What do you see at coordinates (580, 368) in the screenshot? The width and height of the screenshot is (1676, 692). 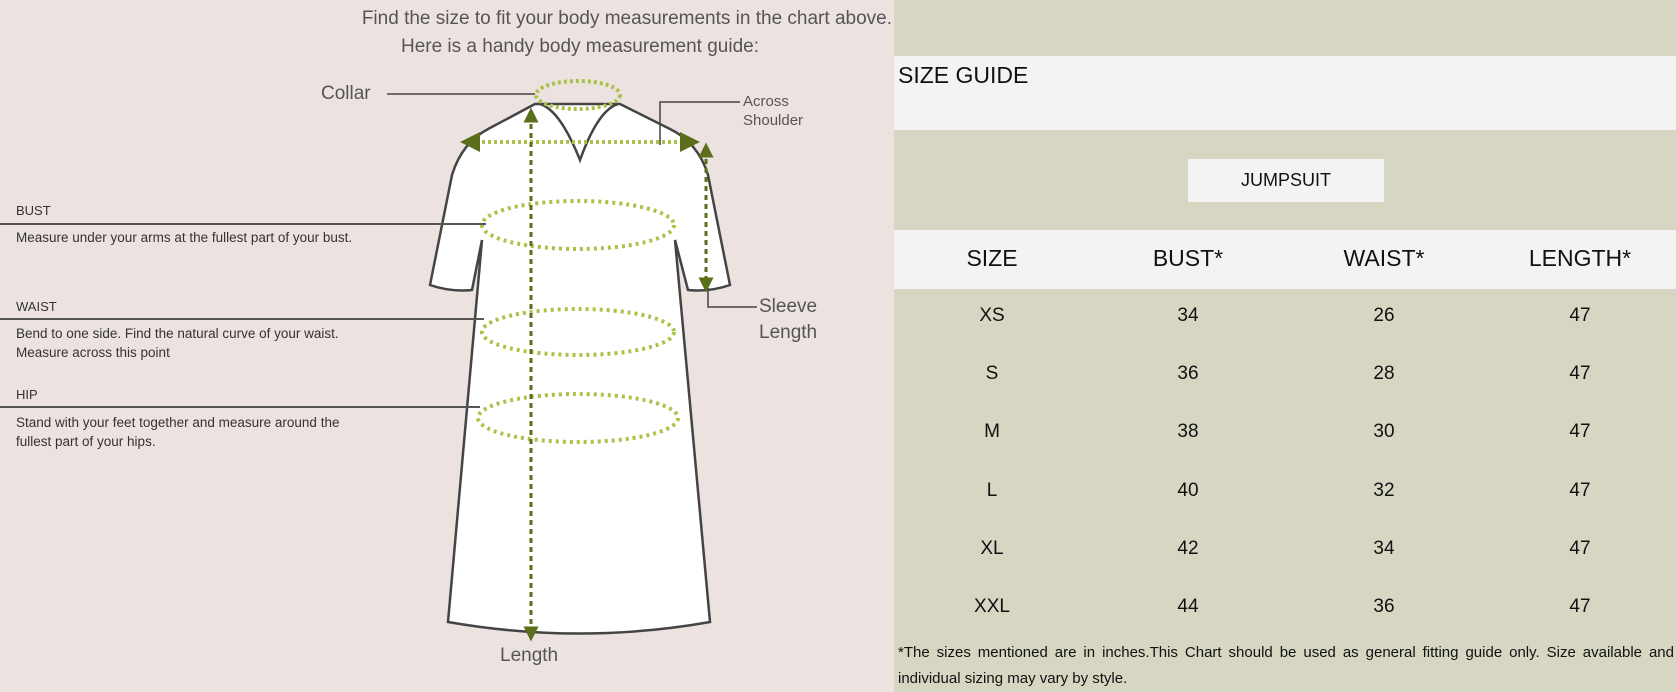 I see `dress-outline` at bounding box center [580, 368].